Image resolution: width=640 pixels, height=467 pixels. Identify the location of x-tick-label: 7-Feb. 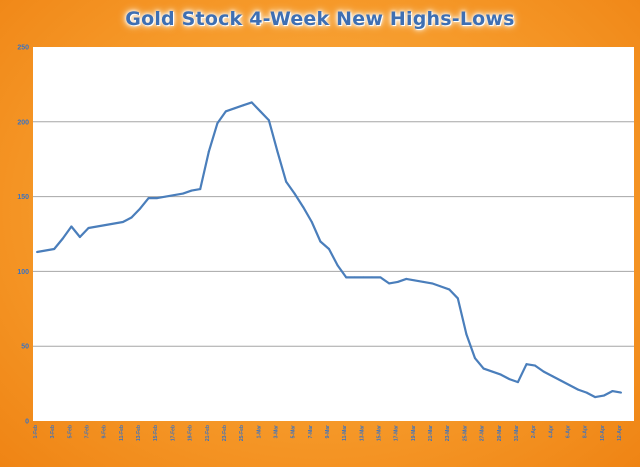
(88, 431).